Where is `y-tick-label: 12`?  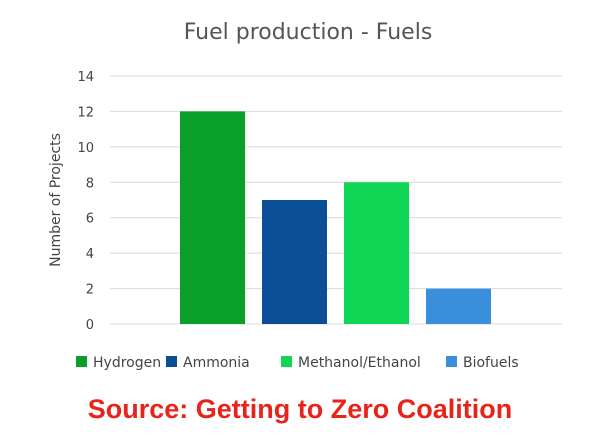
y-tick-label: 12 is located at coordinates (85, 112).